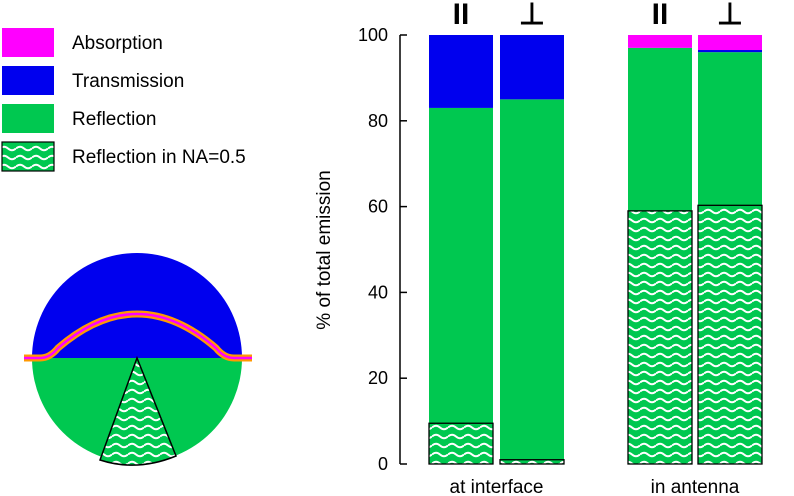 The image size is (794, 496). What do you see at coordinates (138, 336) in the screenshot?
I see `antenna-outline-magenta` at bounding box center [138, 336].